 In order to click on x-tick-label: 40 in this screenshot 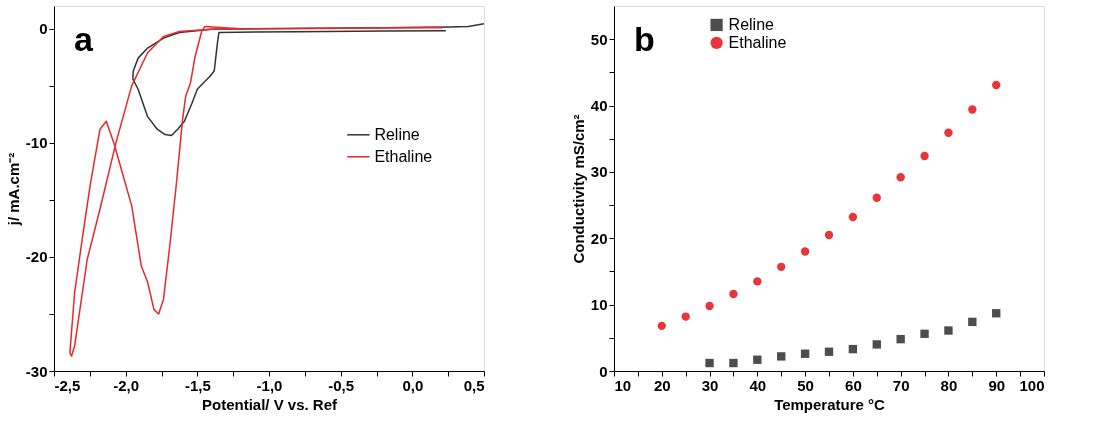, I will do `click(758, 385)`.